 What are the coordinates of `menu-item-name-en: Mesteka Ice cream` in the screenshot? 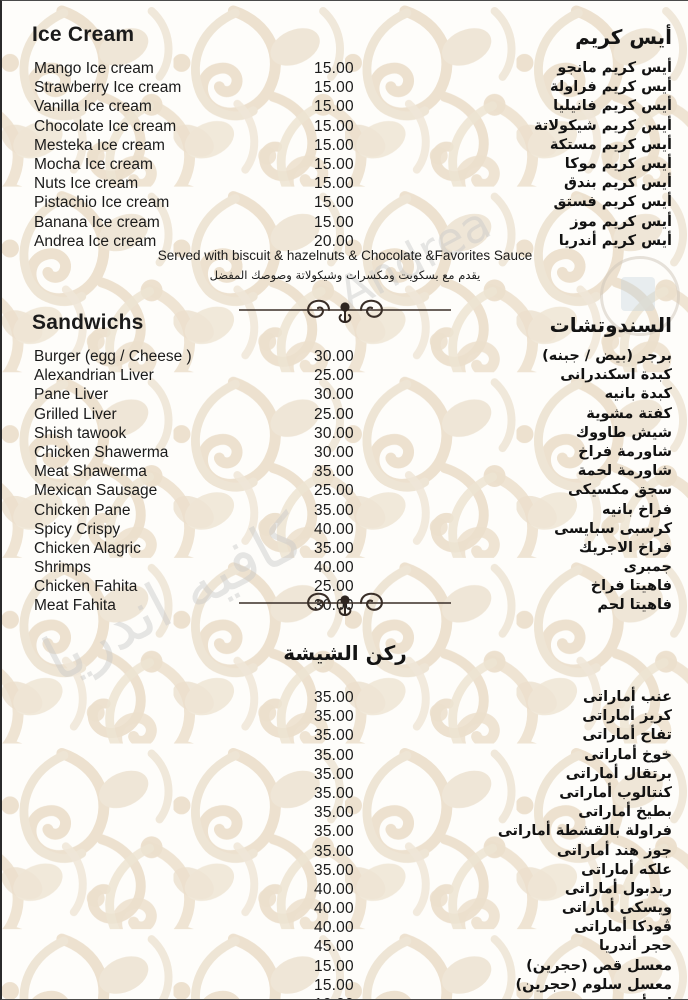 It's located at (99, 145).